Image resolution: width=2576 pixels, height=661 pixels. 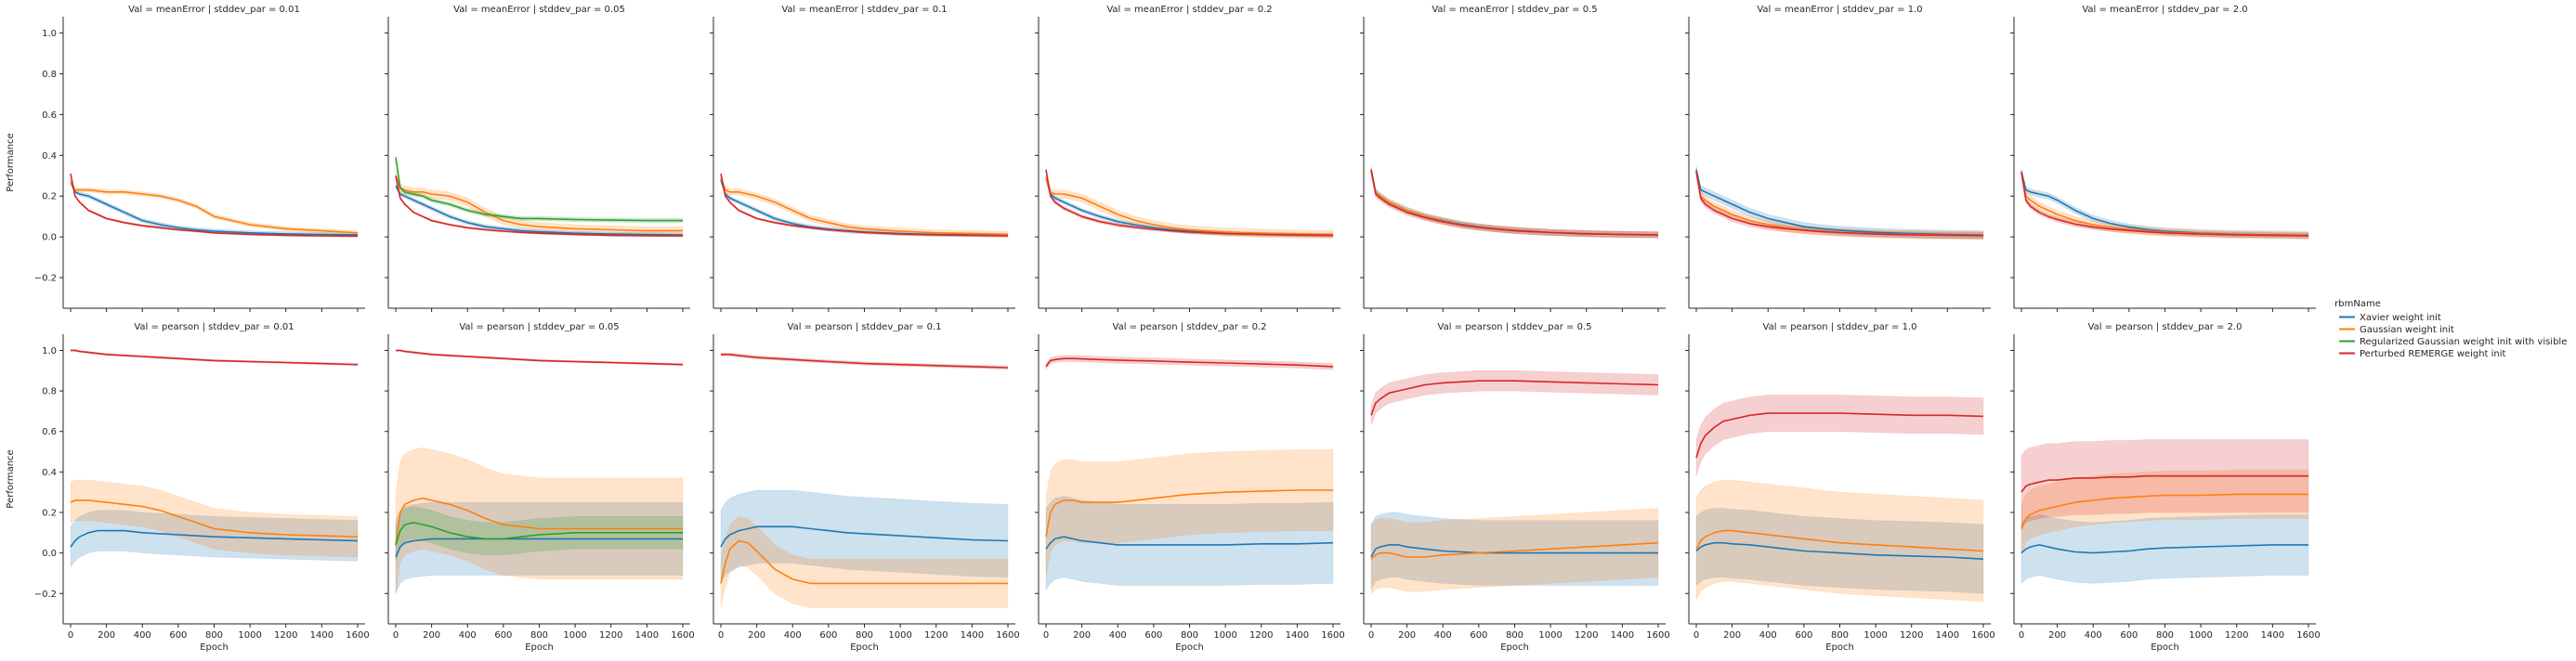 I want to click on panel-title: Val = meanError | stddev_par = 0.01, so click(x=214, y=10).